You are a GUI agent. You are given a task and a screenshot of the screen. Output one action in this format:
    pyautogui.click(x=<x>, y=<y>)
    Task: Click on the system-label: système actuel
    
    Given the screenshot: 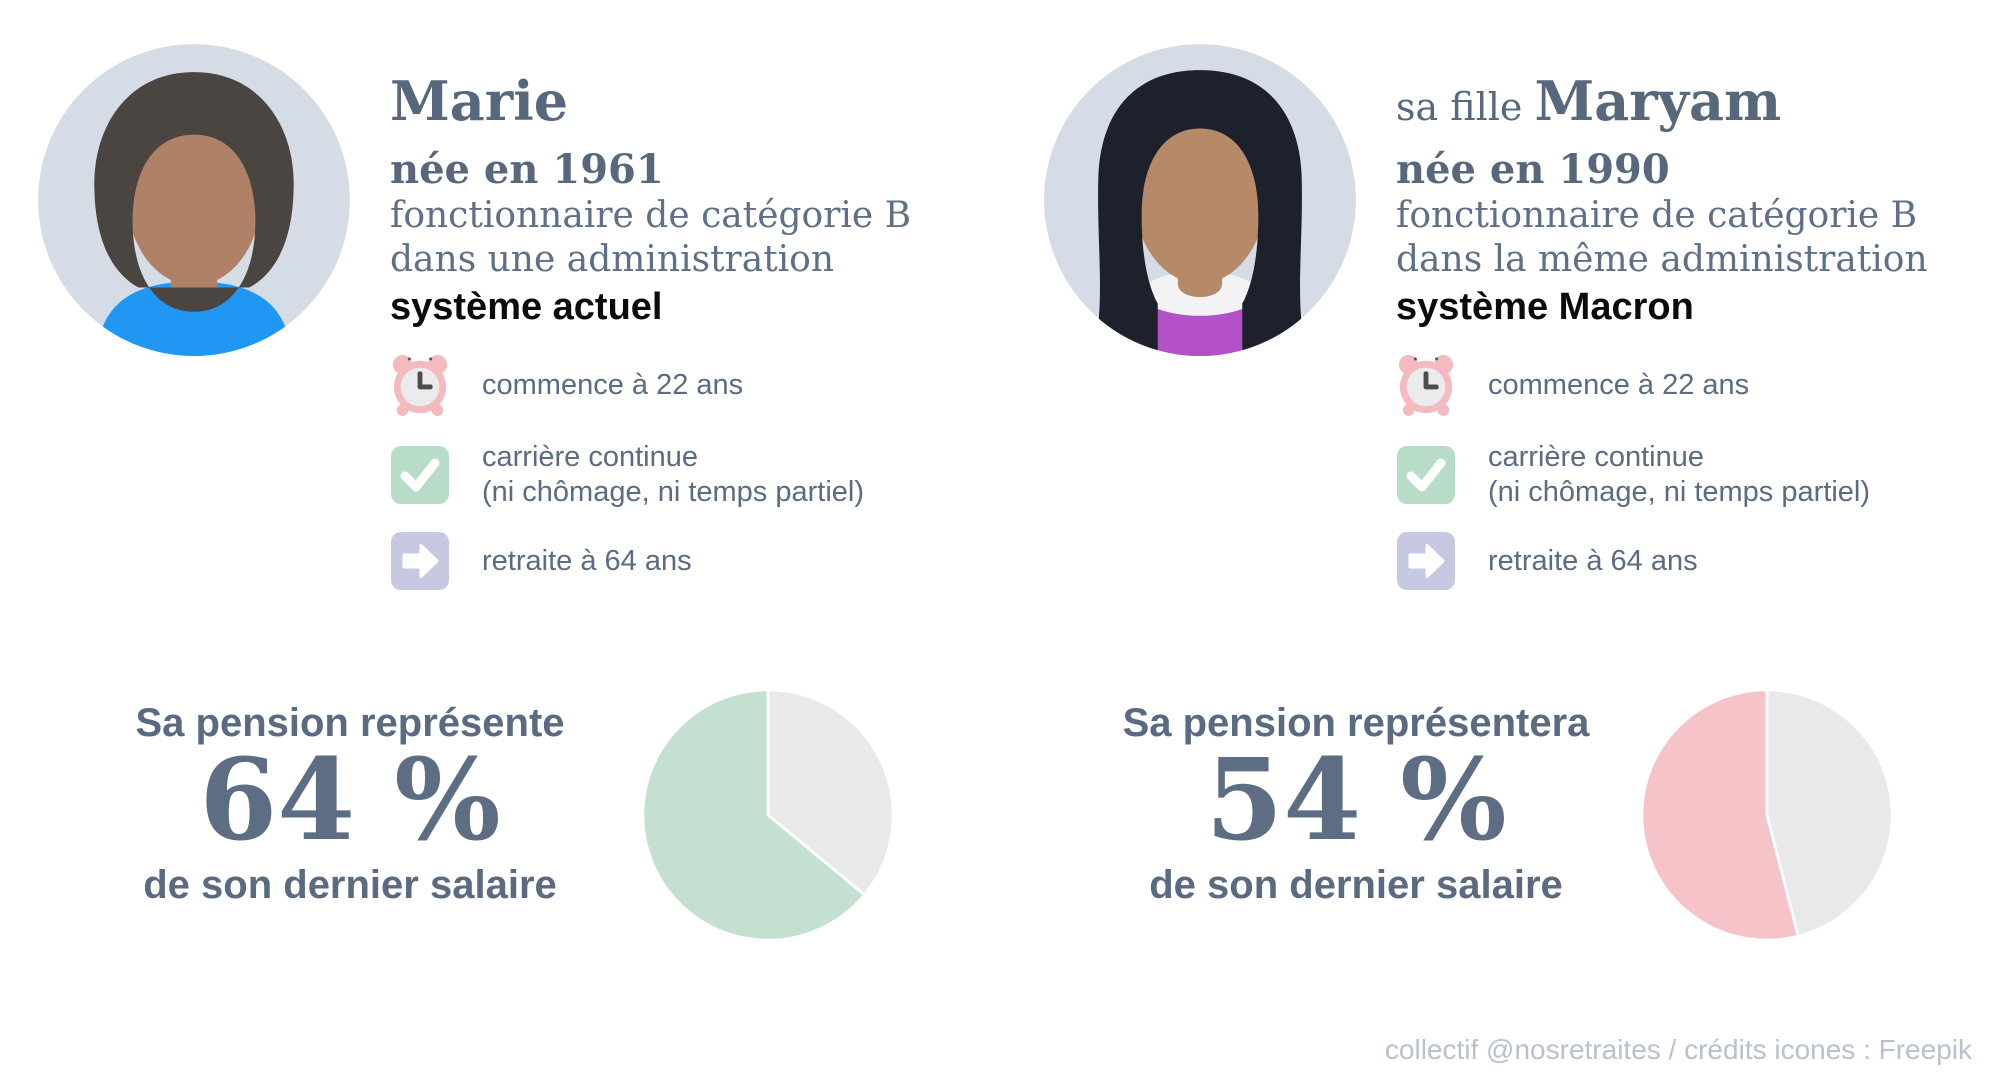 What is the action you would take?
    pyautogui.click(x=526, y=307)
    